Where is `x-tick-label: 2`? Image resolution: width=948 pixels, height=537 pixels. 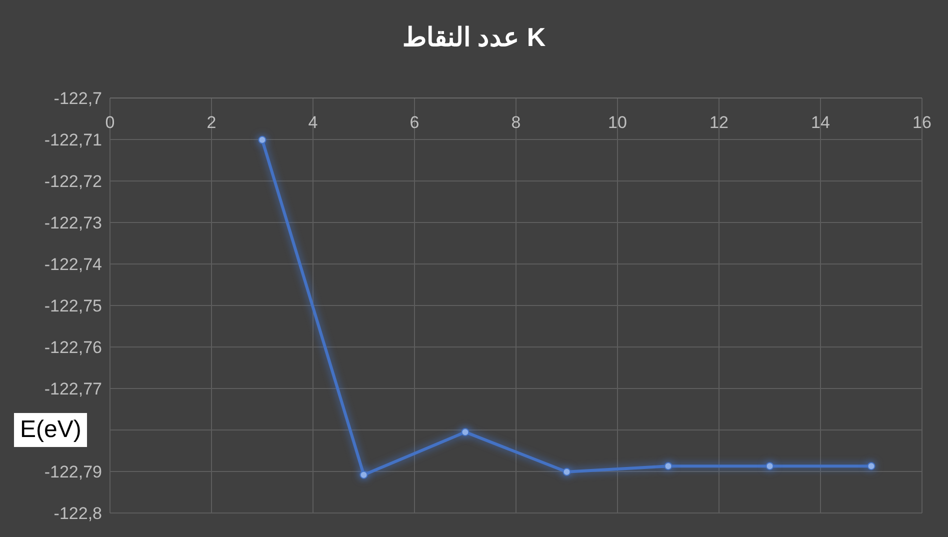
x-tick-label: 2 is located at coordinates (211, 122).